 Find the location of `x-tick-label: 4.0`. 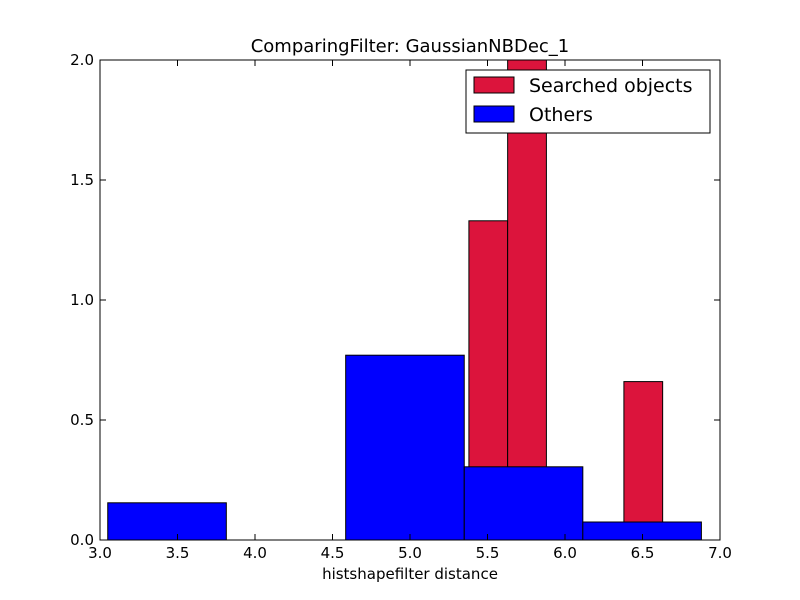

x-tick-label: 4.0 is located at coordinates (255, 553).